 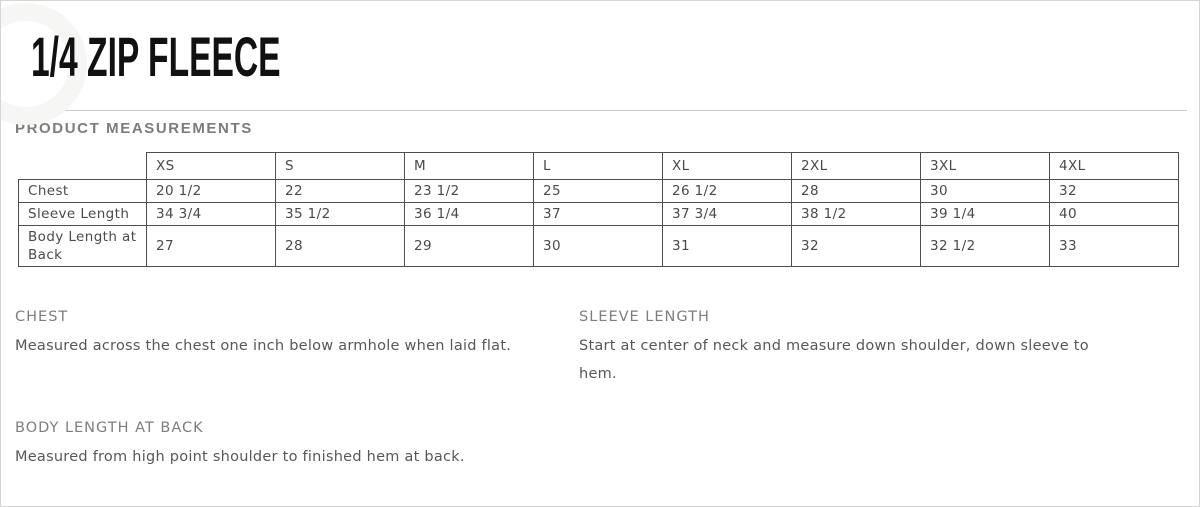 I want to click on page-title-text: 1/4 ZIP FLEECE, so click(x=156, y=56).